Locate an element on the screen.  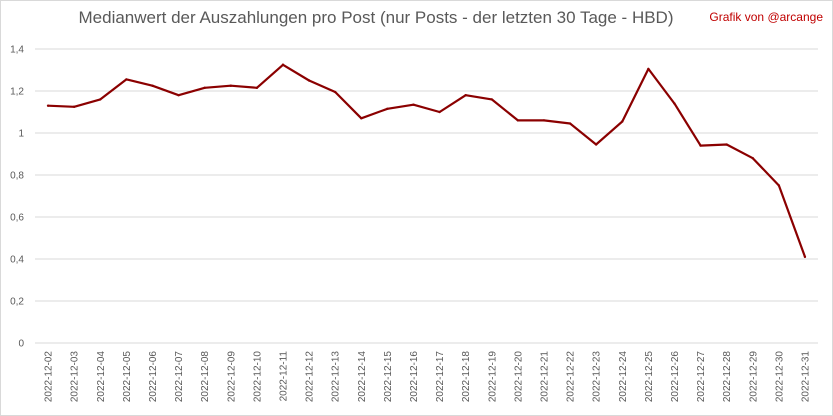
x-tick-label: 2022-12-02 is located at coordinates (49, 377).